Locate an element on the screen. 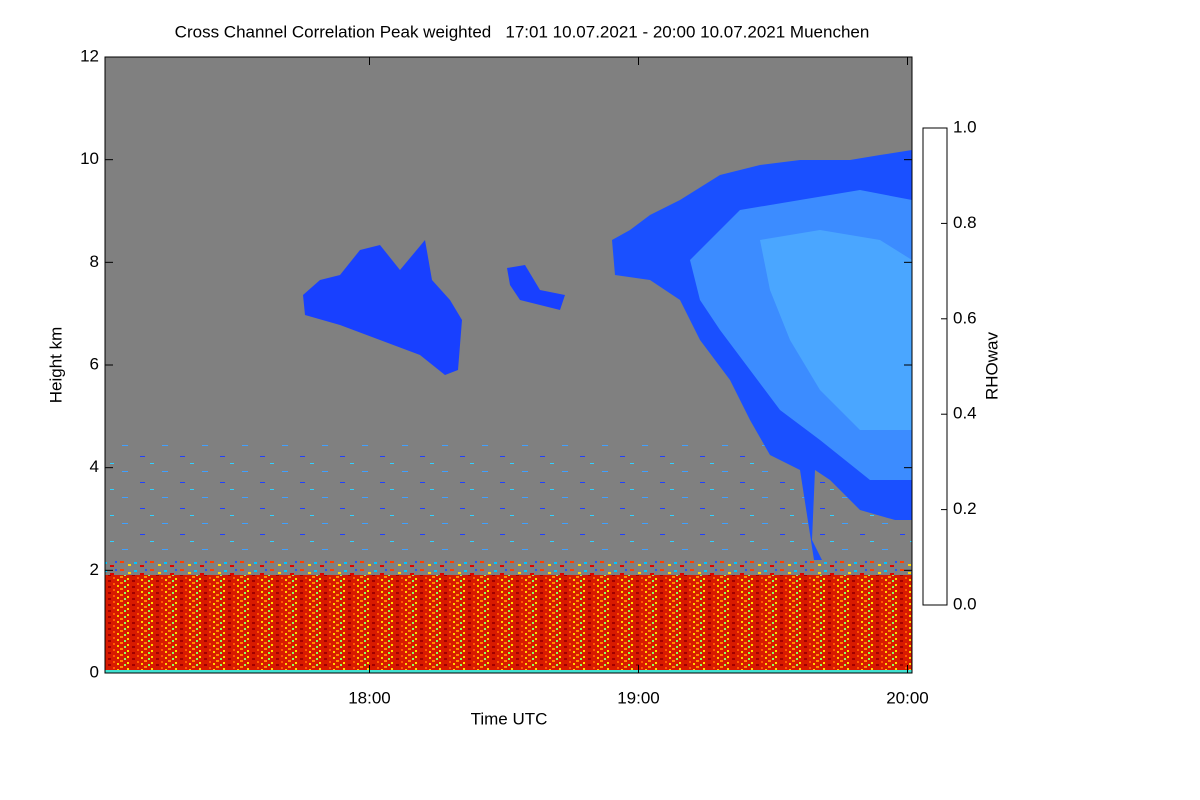 The width and height of the screenshot is (1200, 800). colorbar-tick-label: 0.8 is located at coordinates (965, 222).